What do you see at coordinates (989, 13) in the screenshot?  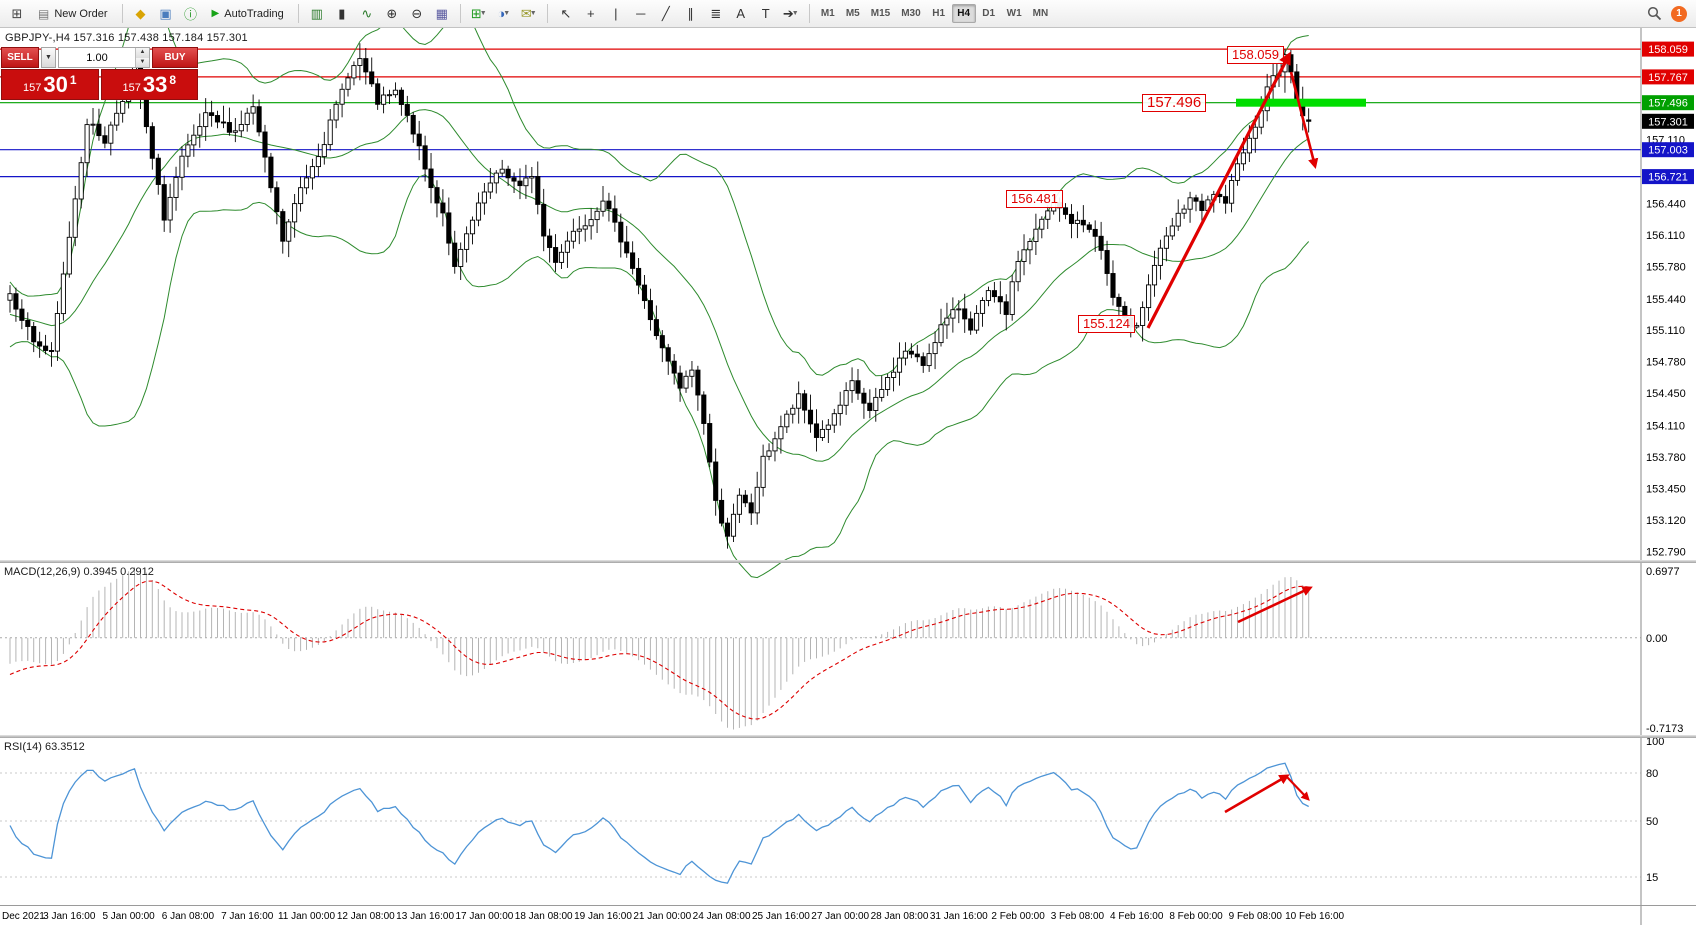 I see `timeframe-d1-button: D1` at bounding box center [989, 13].